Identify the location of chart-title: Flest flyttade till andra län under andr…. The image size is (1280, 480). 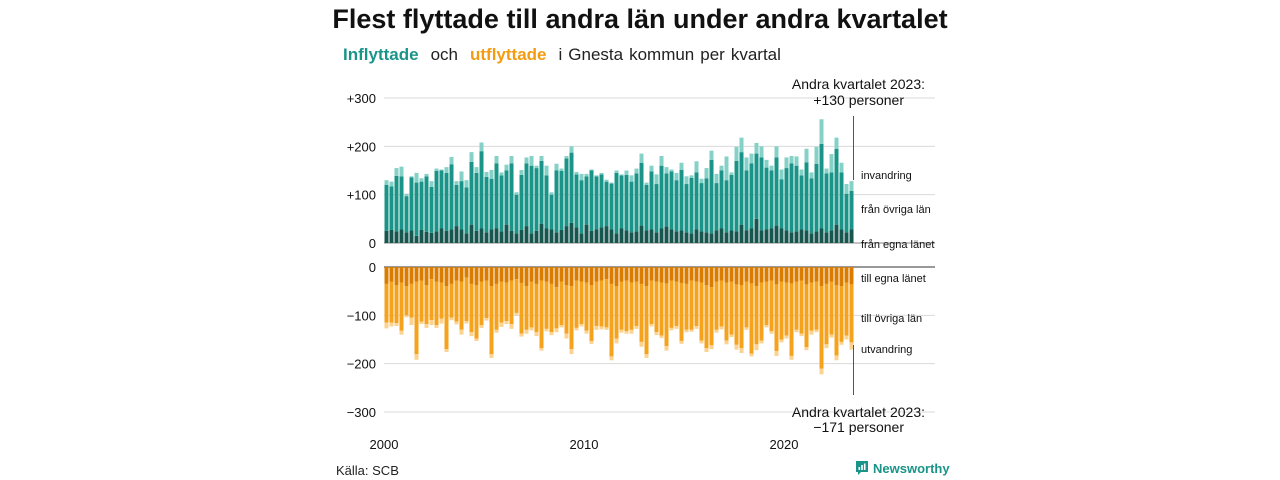
(640, 19).